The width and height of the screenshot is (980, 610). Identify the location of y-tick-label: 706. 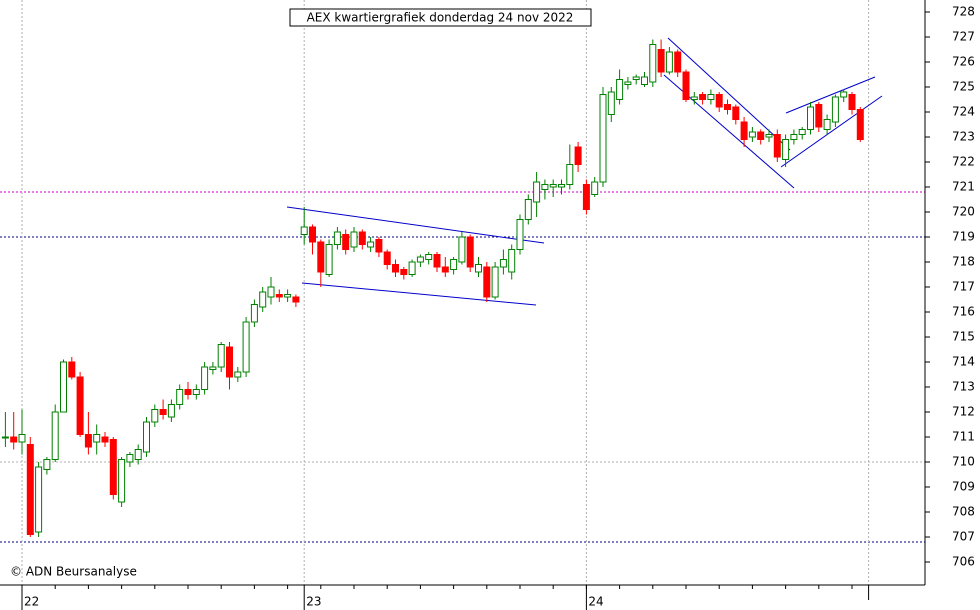
(963, 562).